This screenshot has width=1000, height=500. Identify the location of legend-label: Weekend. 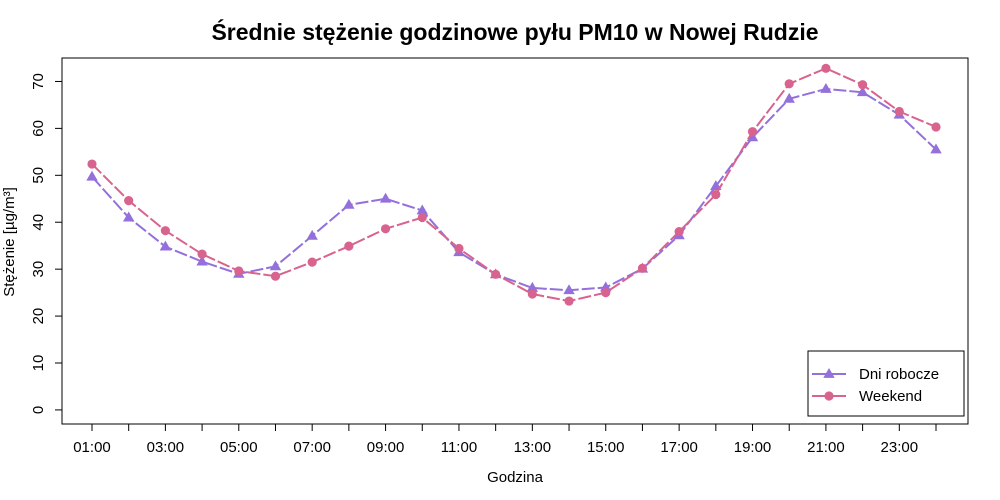
(890, 396).